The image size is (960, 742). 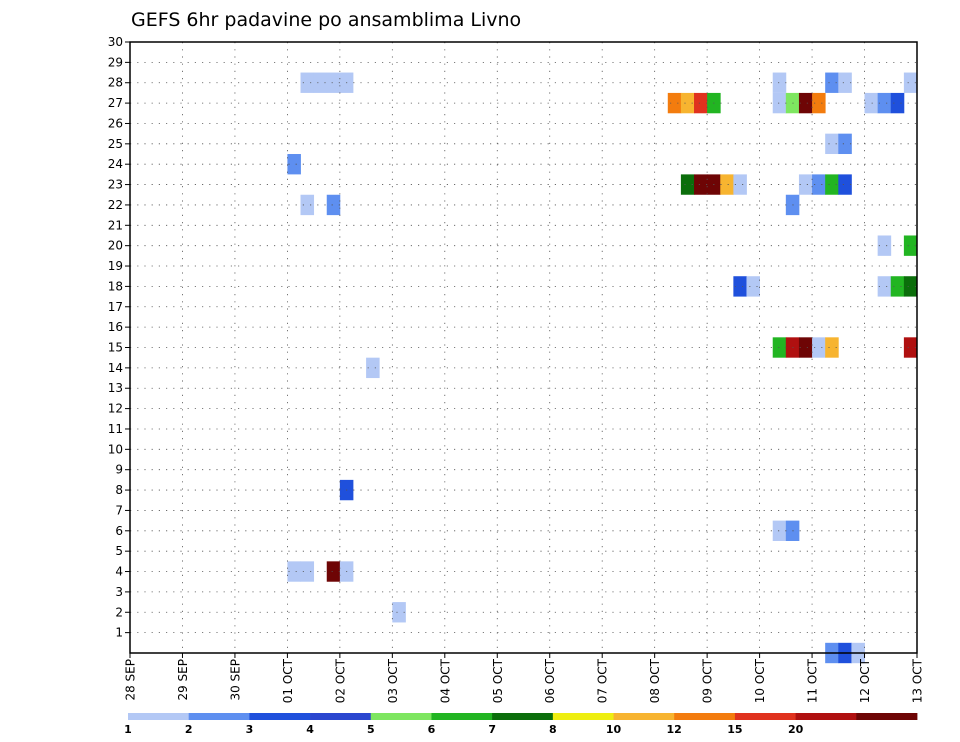 I want to click on x-tick-label: 05 OCT, so click(x=498, y=680).